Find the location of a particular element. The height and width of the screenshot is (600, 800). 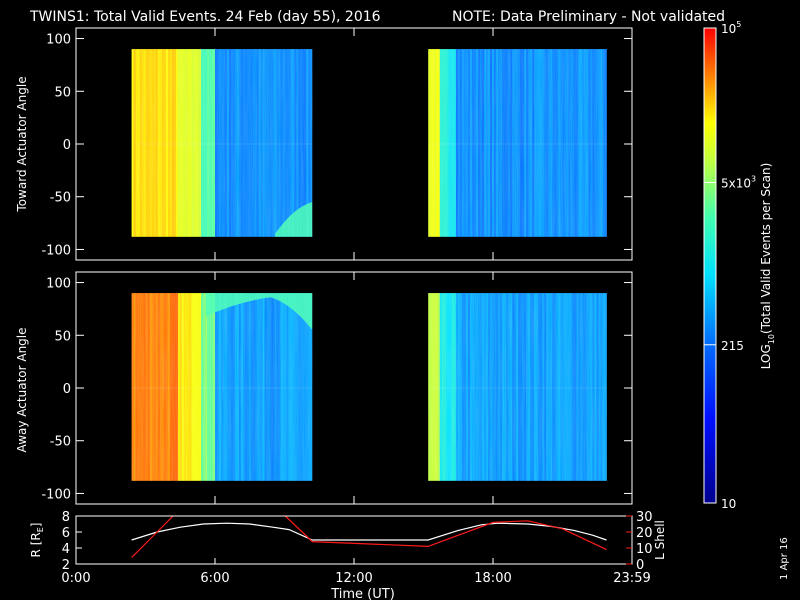

colorbar-tick-label: 5x10³ is located at coordinates (738, 182).